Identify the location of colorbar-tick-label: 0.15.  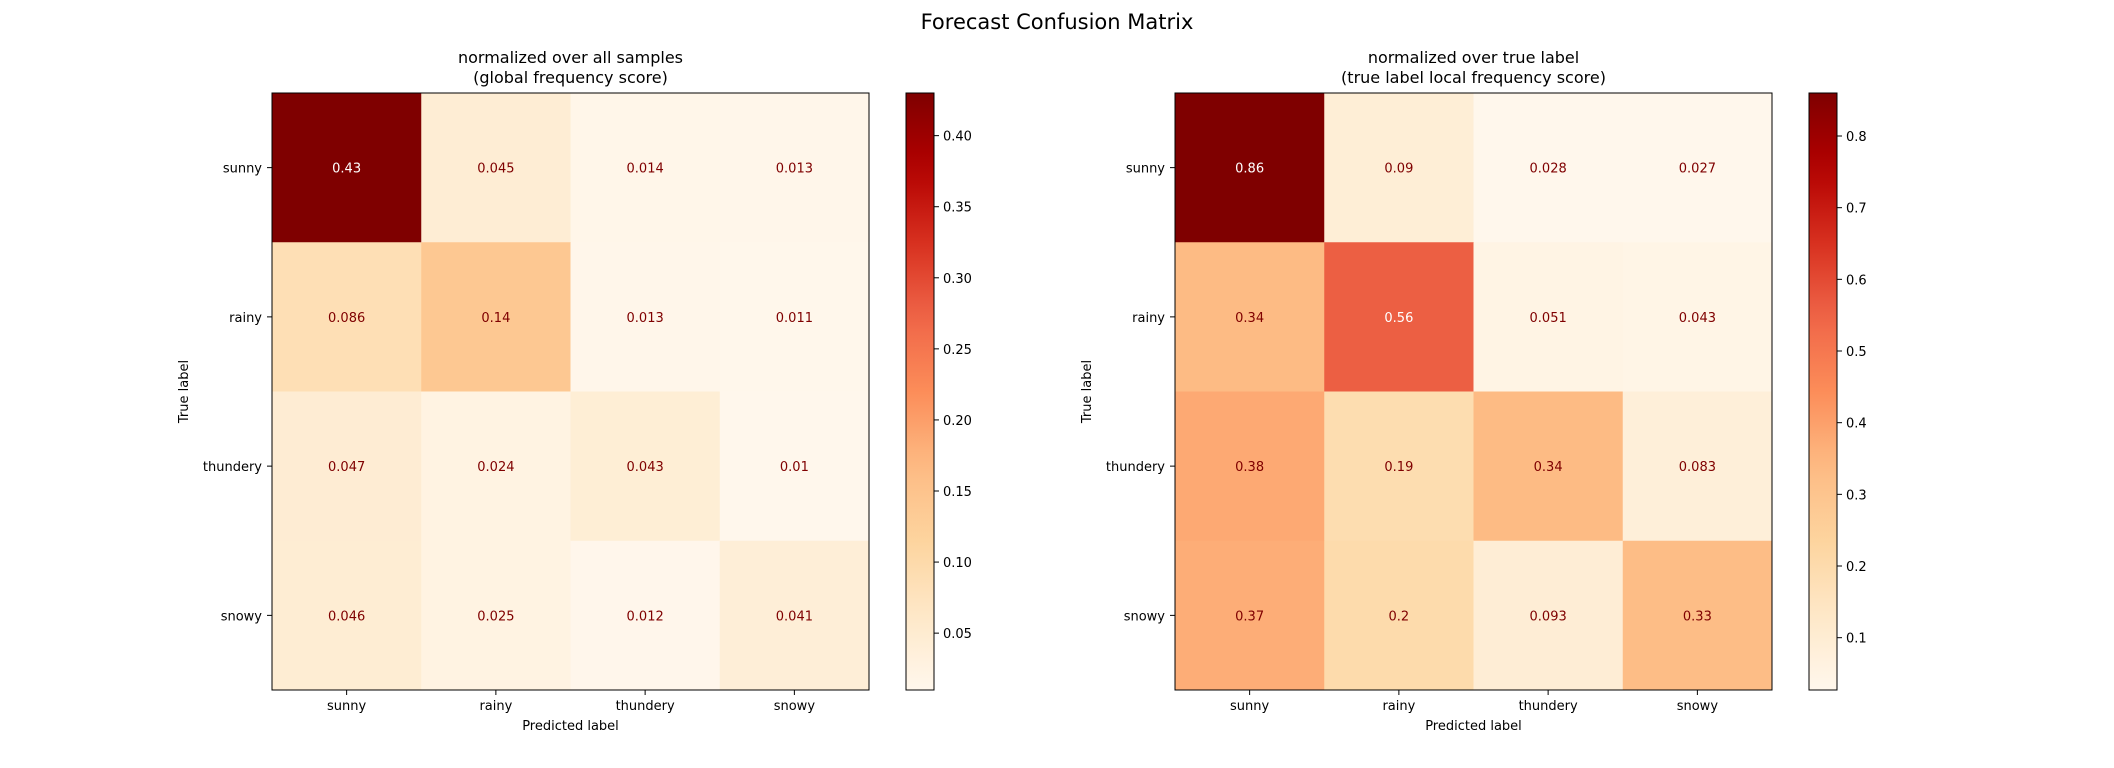
(957, 492).